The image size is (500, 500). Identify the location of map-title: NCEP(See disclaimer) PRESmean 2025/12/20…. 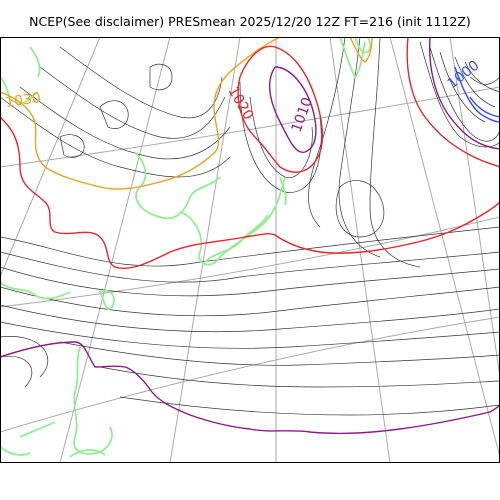
(250, 21).